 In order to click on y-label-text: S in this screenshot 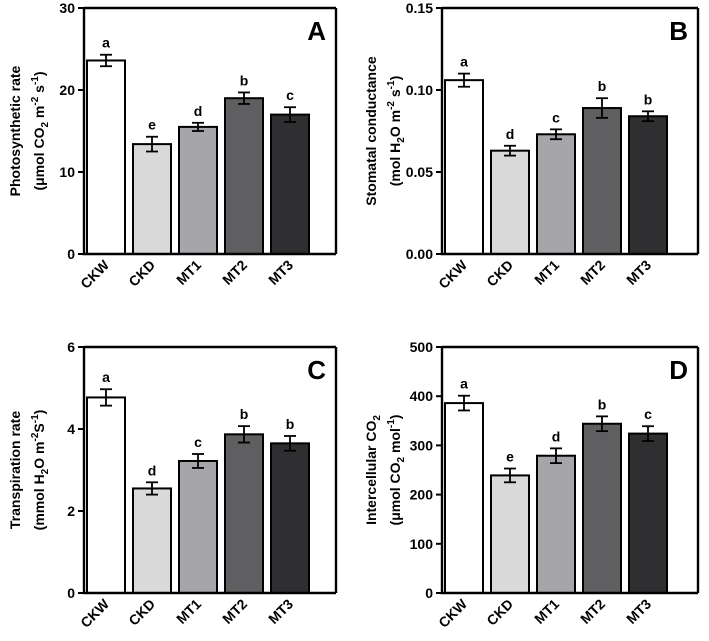, I will do `click(39, 427)`.